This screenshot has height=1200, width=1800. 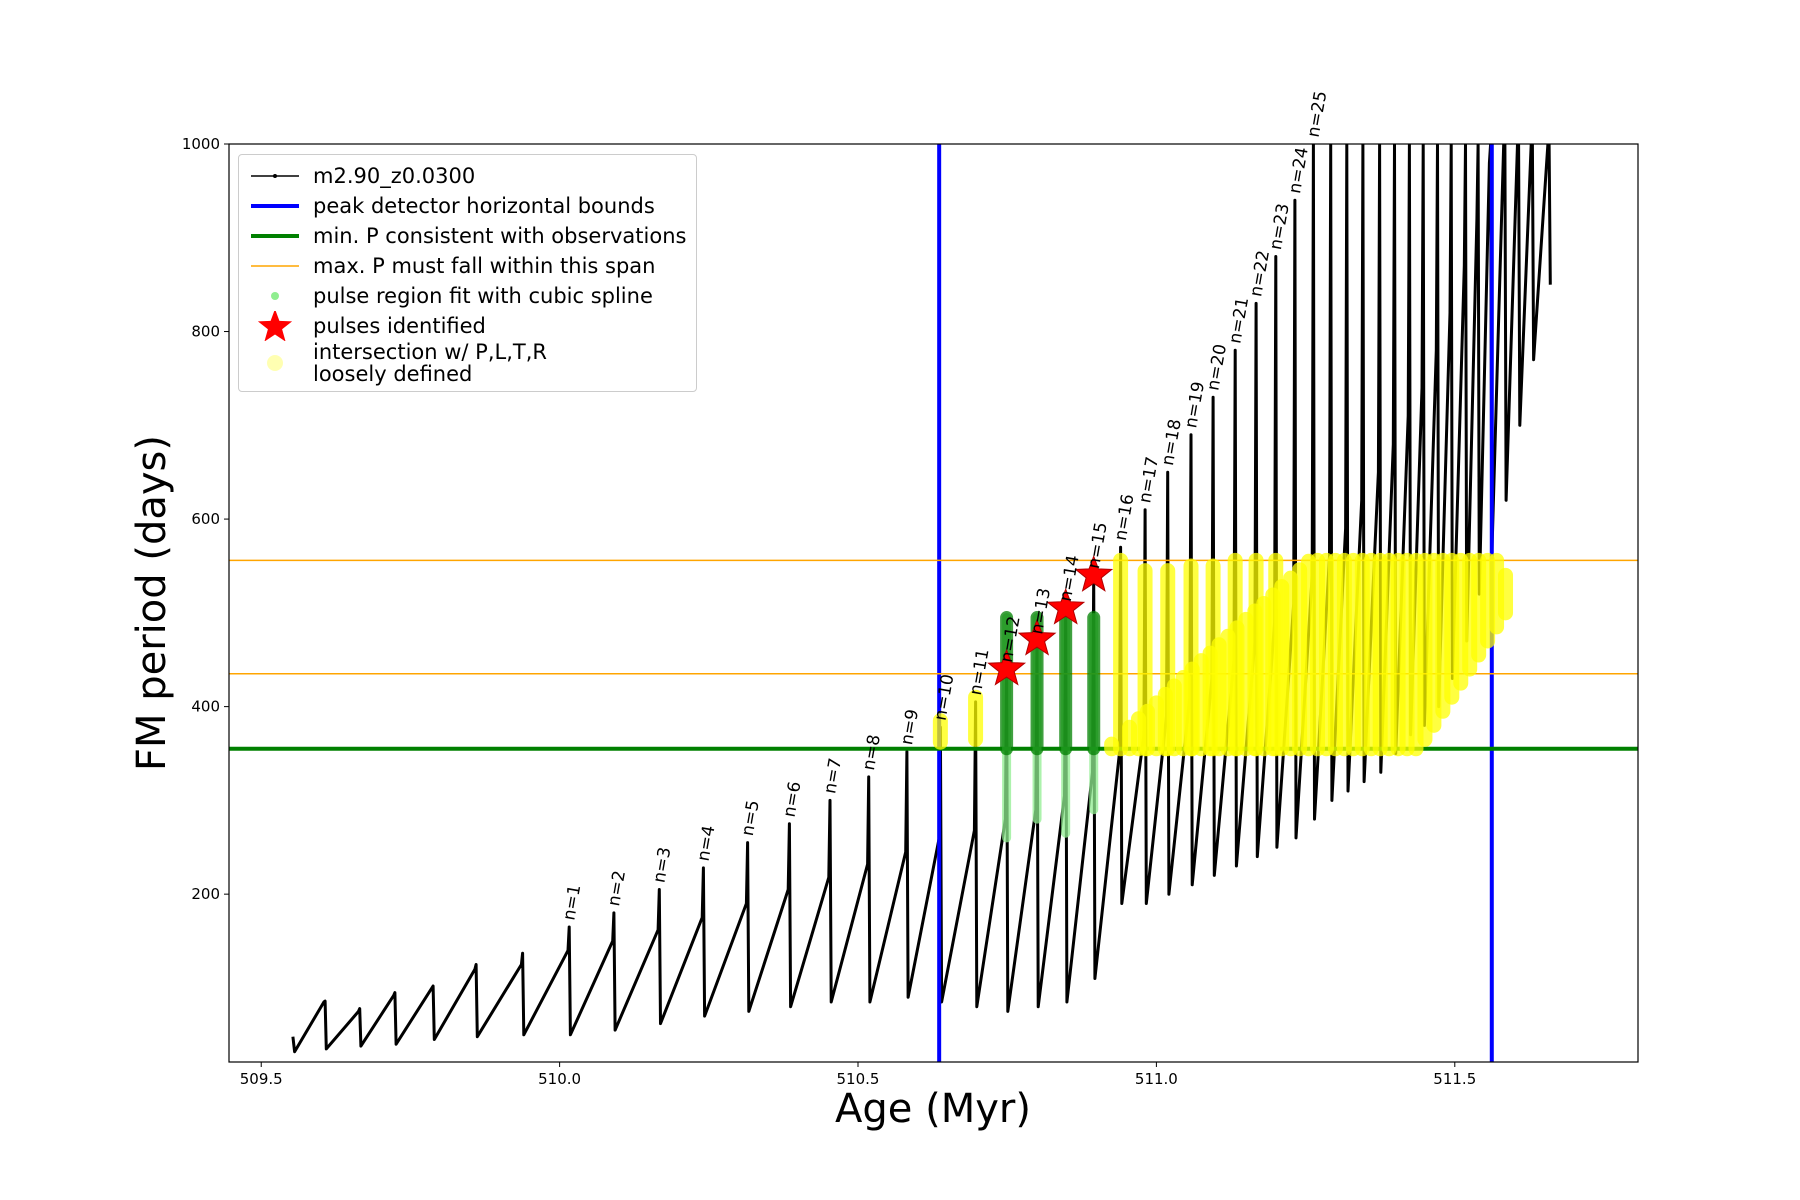 What do you see at coordinates (205, 707) in the screenshot?
I see `y-tick-label: 400` at bounding box center [205, 707].